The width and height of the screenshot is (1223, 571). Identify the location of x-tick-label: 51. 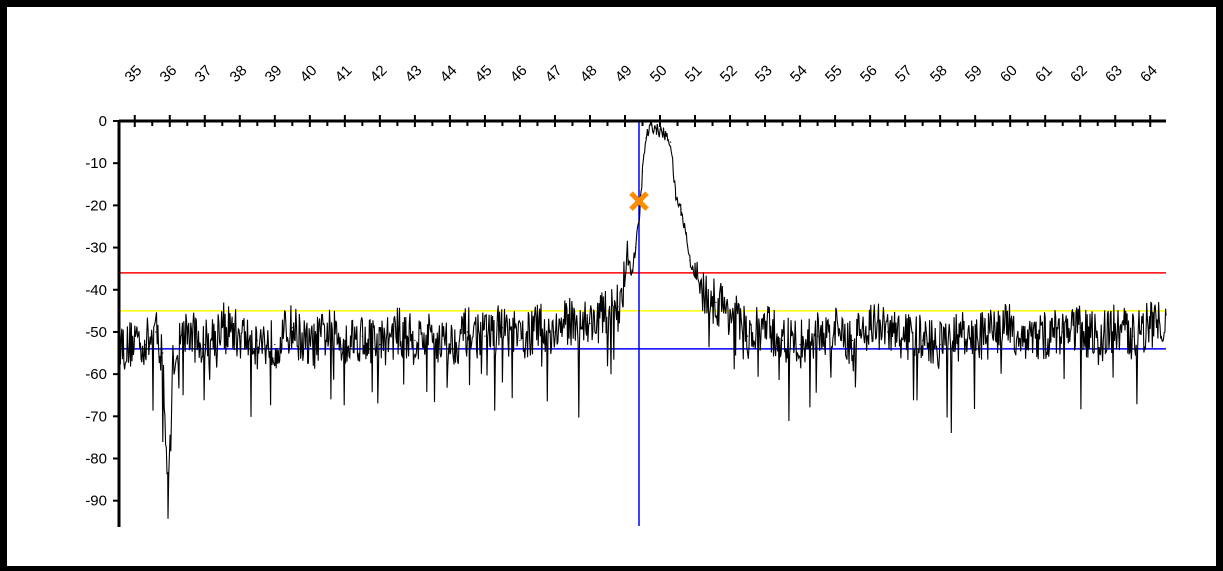
(694, 74).